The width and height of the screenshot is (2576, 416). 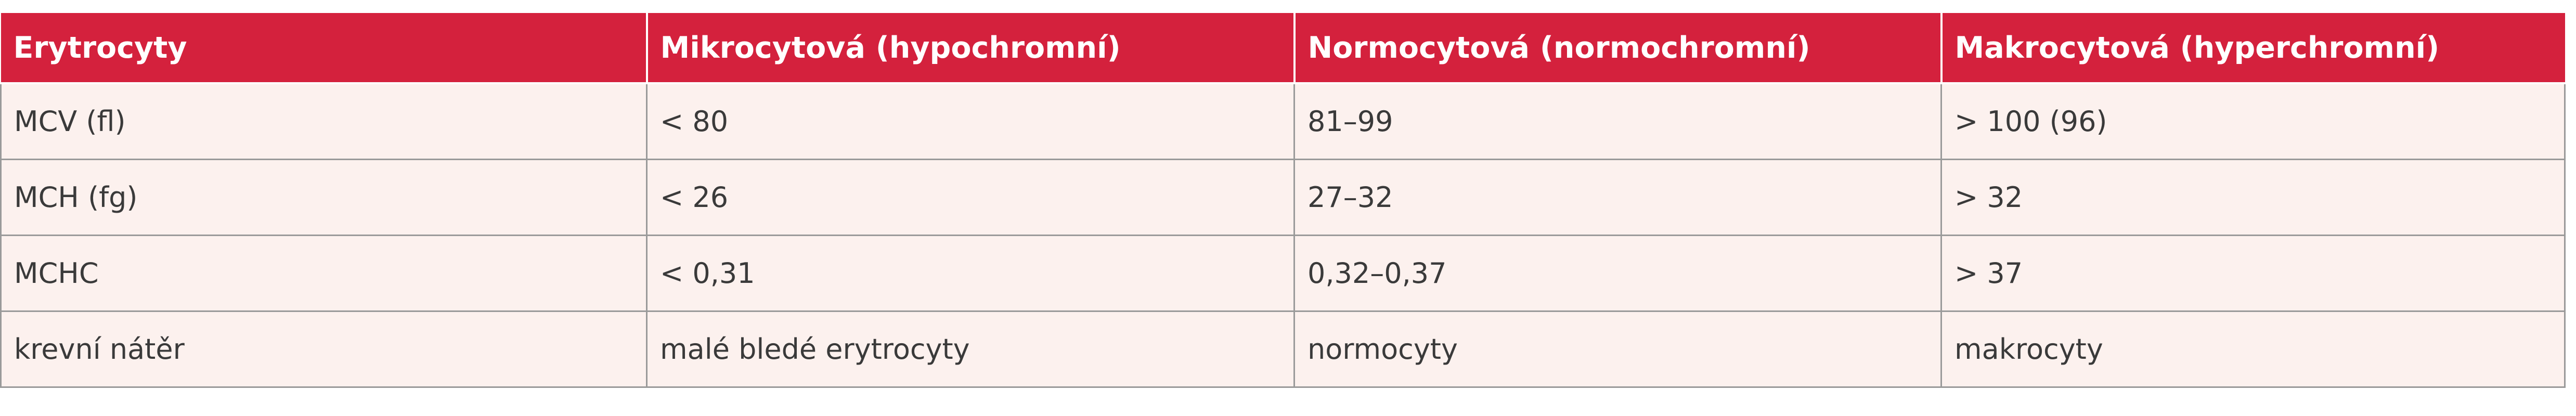 I want to click on header-cell: Erytrocyty, so click(x=324, y=49).